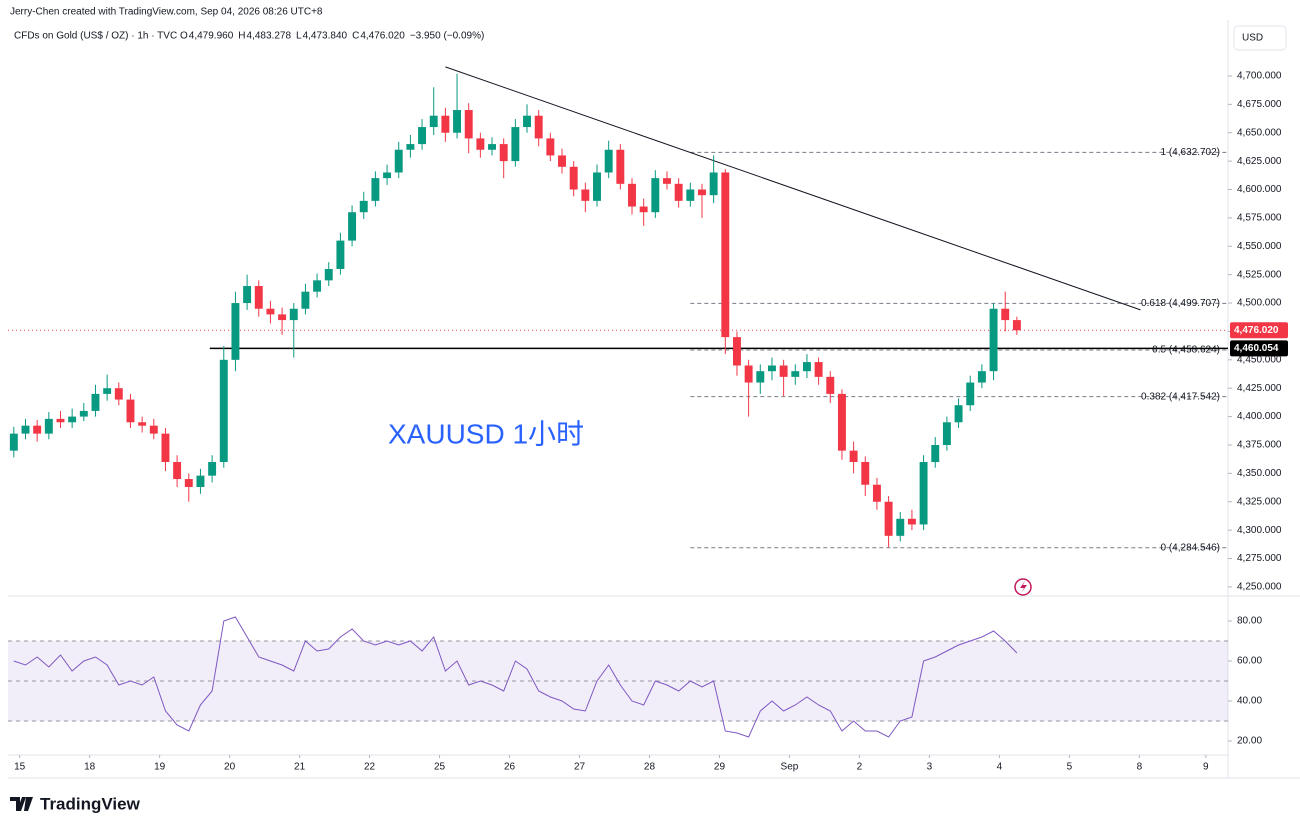 Image resolution: width=1300 pixels, height=830 pixels. What do you see at coordinates (1186, 350) in the screenshot?
I see `fib-label: 0.5 (4,458.624)` at bounding box center [1186, 350].